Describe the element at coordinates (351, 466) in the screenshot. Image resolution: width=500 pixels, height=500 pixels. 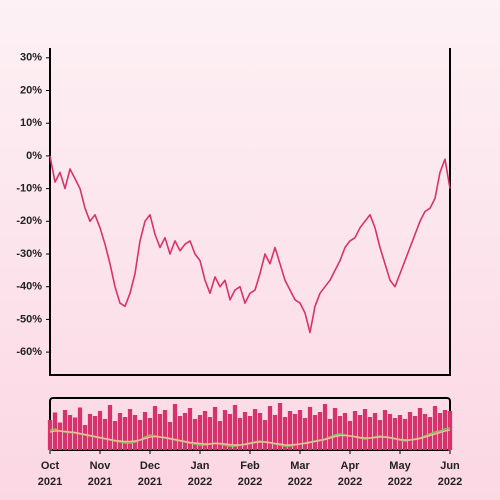
I see `x-tick-label-line: Apr` at that location.